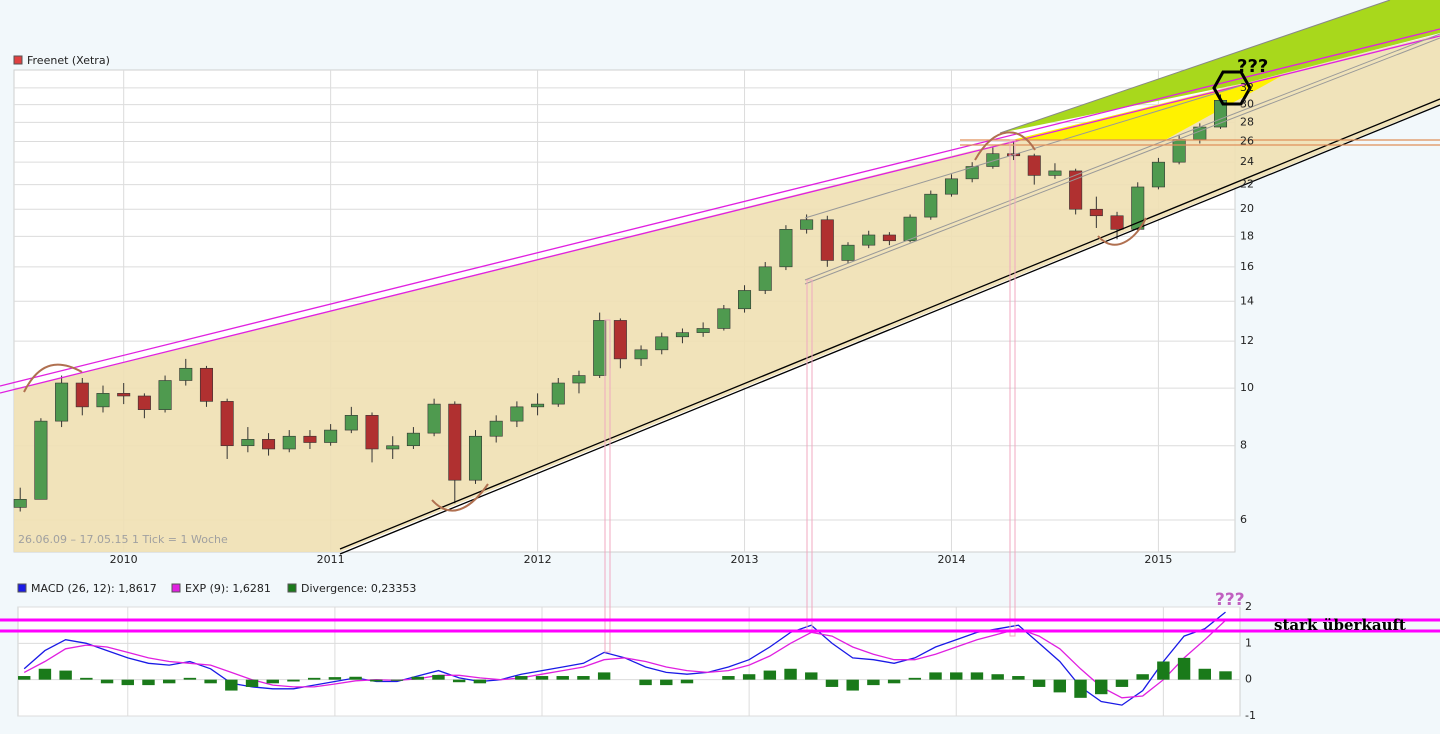 This screenshot has width=1440, height=734. I want to click on legend-label: EXP (9): 1,6281, so click(228, 588).